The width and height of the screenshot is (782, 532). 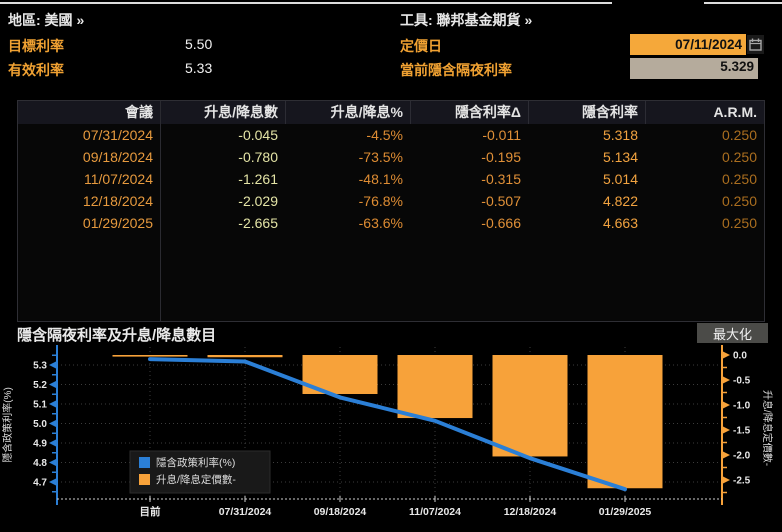 I want to click on table-cell: -73.5%, so click(x=380, y=157).